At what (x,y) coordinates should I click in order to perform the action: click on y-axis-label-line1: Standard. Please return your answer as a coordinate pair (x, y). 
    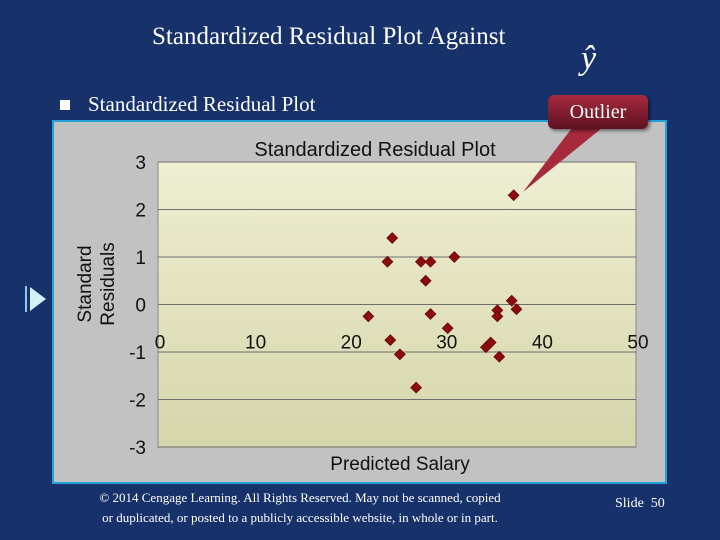
    Looking at the image, I should click on (85, 283).